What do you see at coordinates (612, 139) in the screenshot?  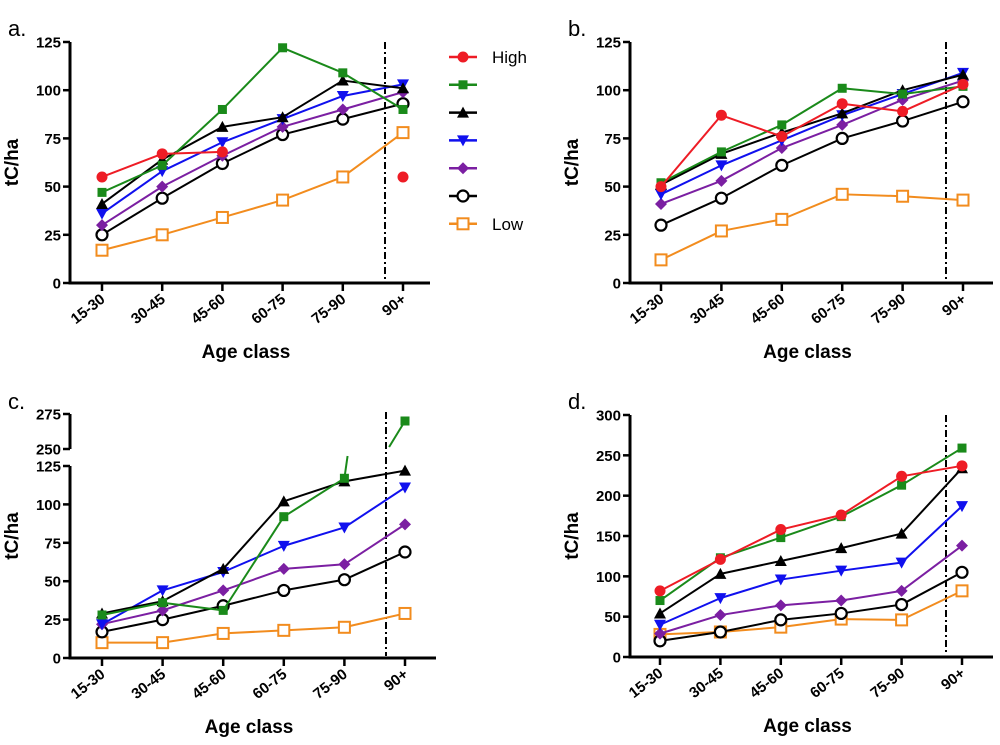 I see `y-tick-label: 75` at bounding box center [612, 139].